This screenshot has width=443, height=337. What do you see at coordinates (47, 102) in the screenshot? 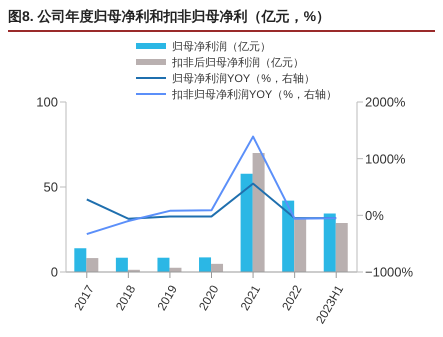
I see `y-tick-label: 100` at bounding box center [47, 102].